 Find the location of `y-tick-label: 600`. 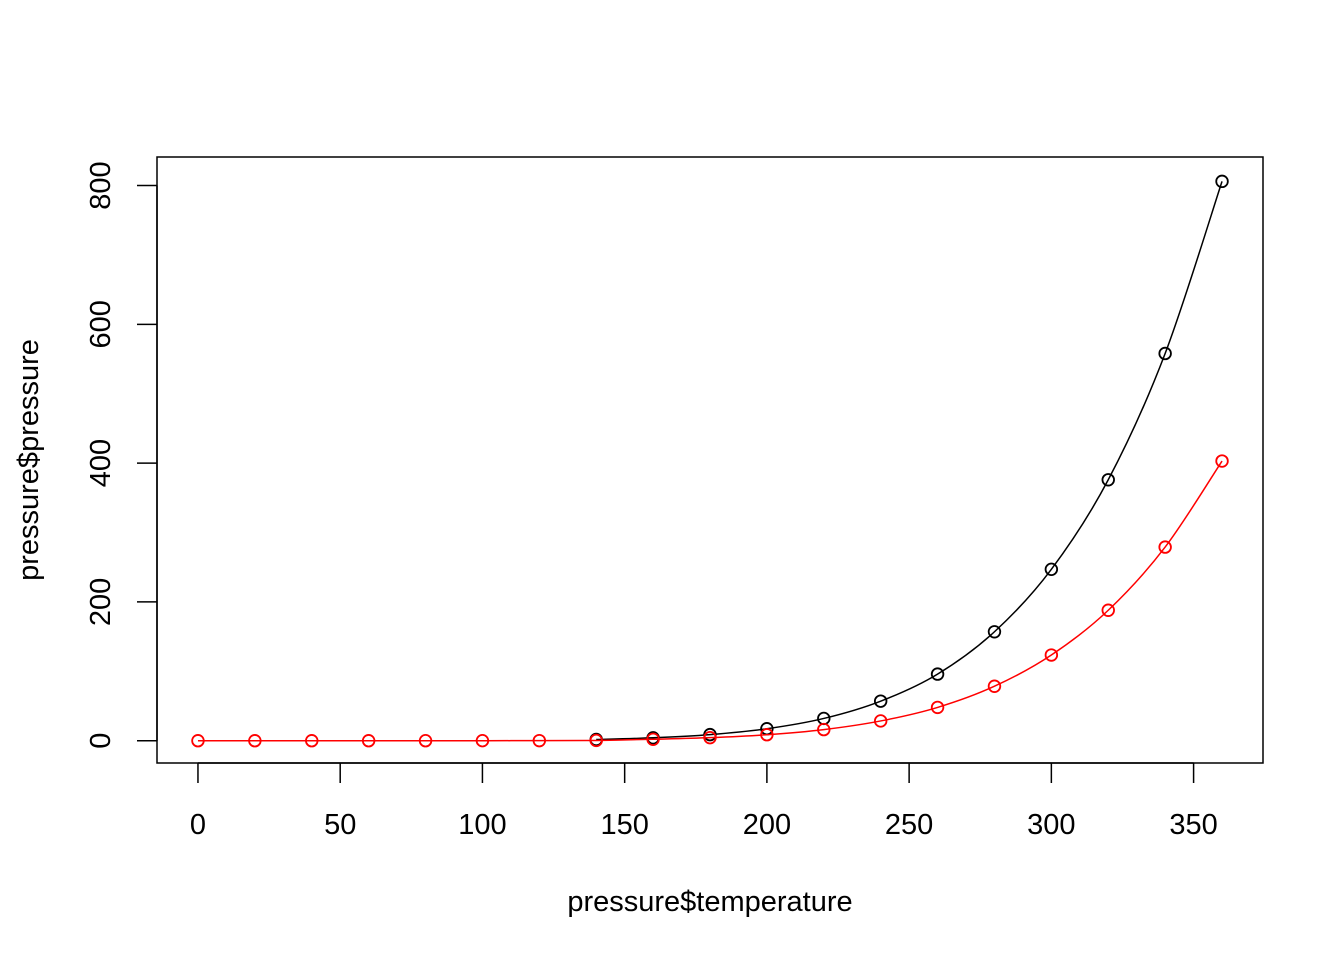

y-tick-label: 600 is located at coordinates (101, 324).